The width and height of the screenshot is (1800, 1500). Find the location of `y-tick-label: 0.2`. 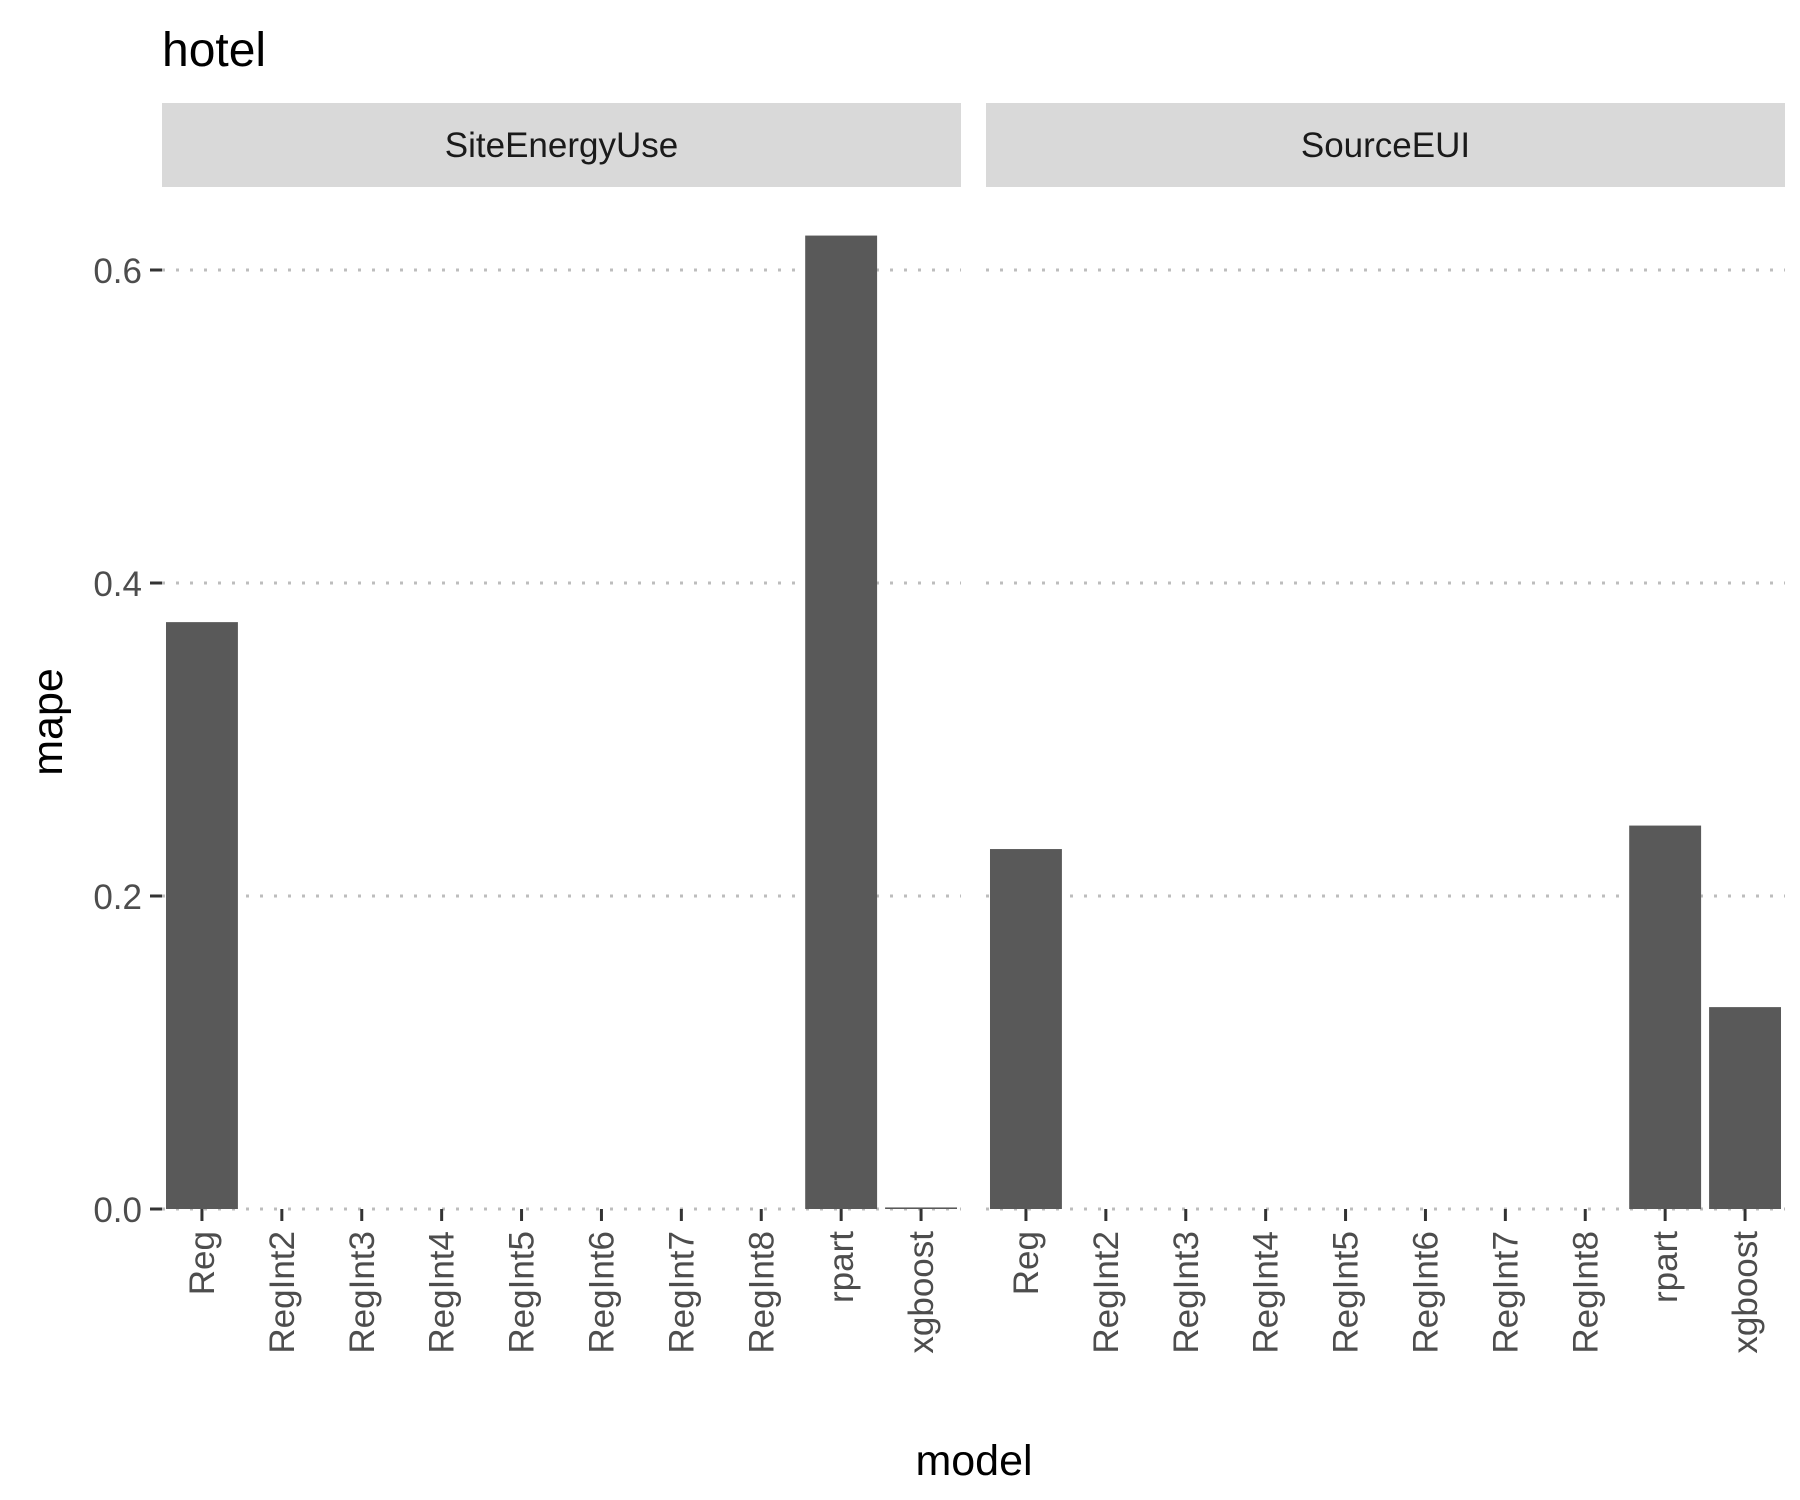

y-tick-label: 0.2 is located at coordinates (117, 897).